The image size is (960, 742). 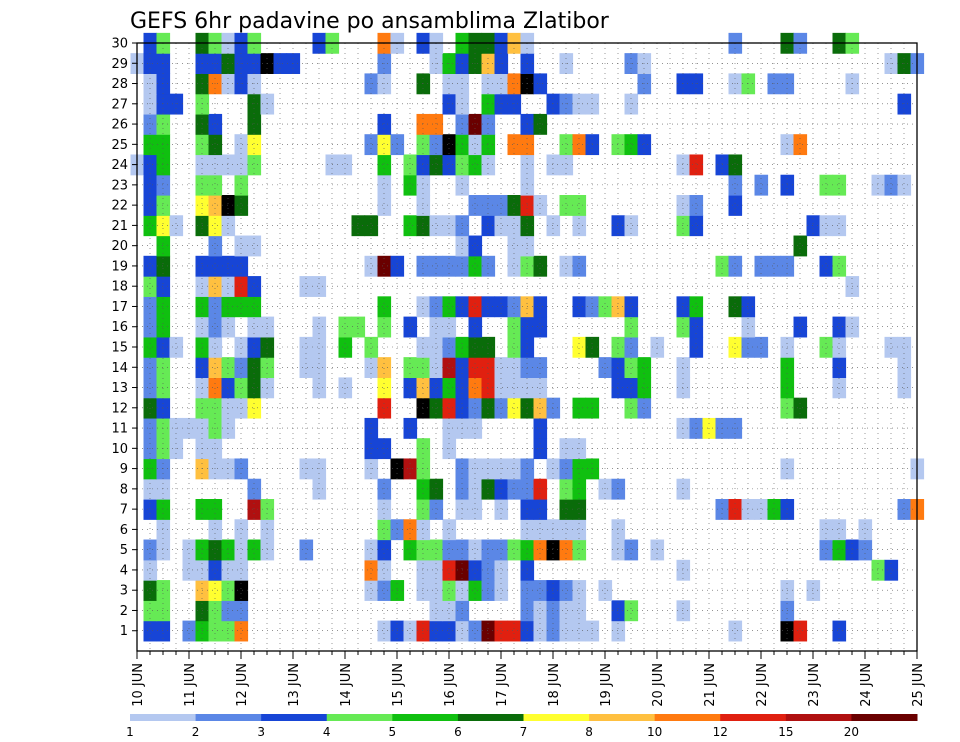 I want to click on x-tick-label: 21 JUN, so click(x=710, y=685).